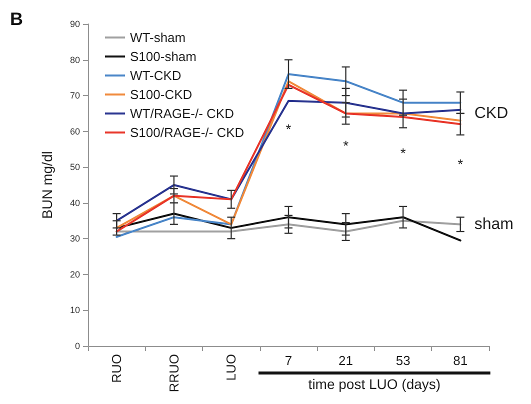  Describe the element at coordinates (75, 95) in the screenshot. I see `y-tick-label: 70` at that location.